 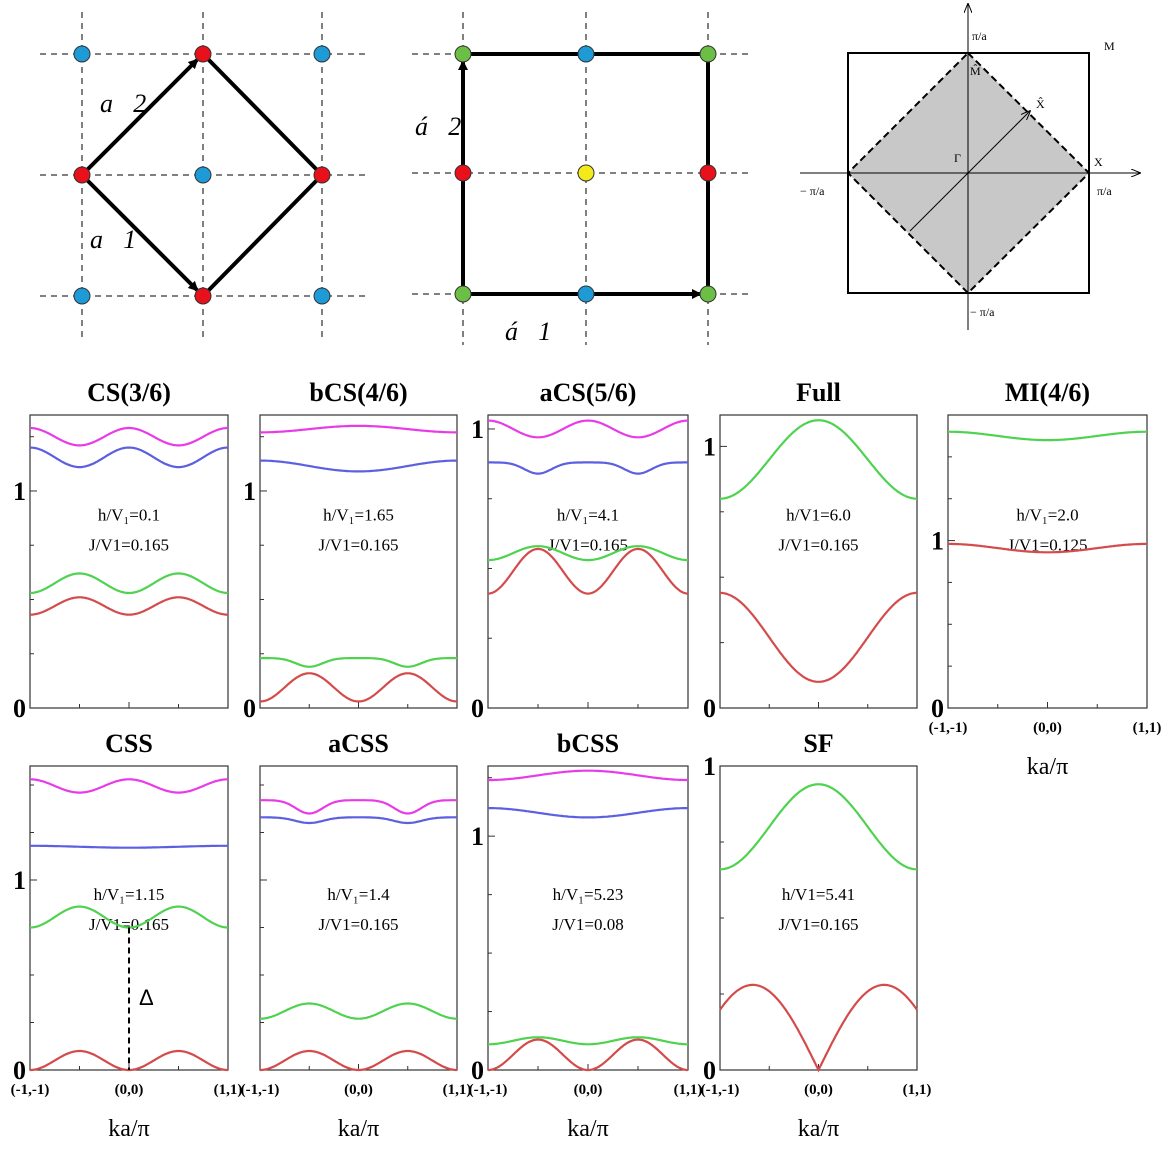 What do you see at coordinates (975, 71) in the screenshot?
I see `label-M-hat: M̂` at bounding box center [975, 71].